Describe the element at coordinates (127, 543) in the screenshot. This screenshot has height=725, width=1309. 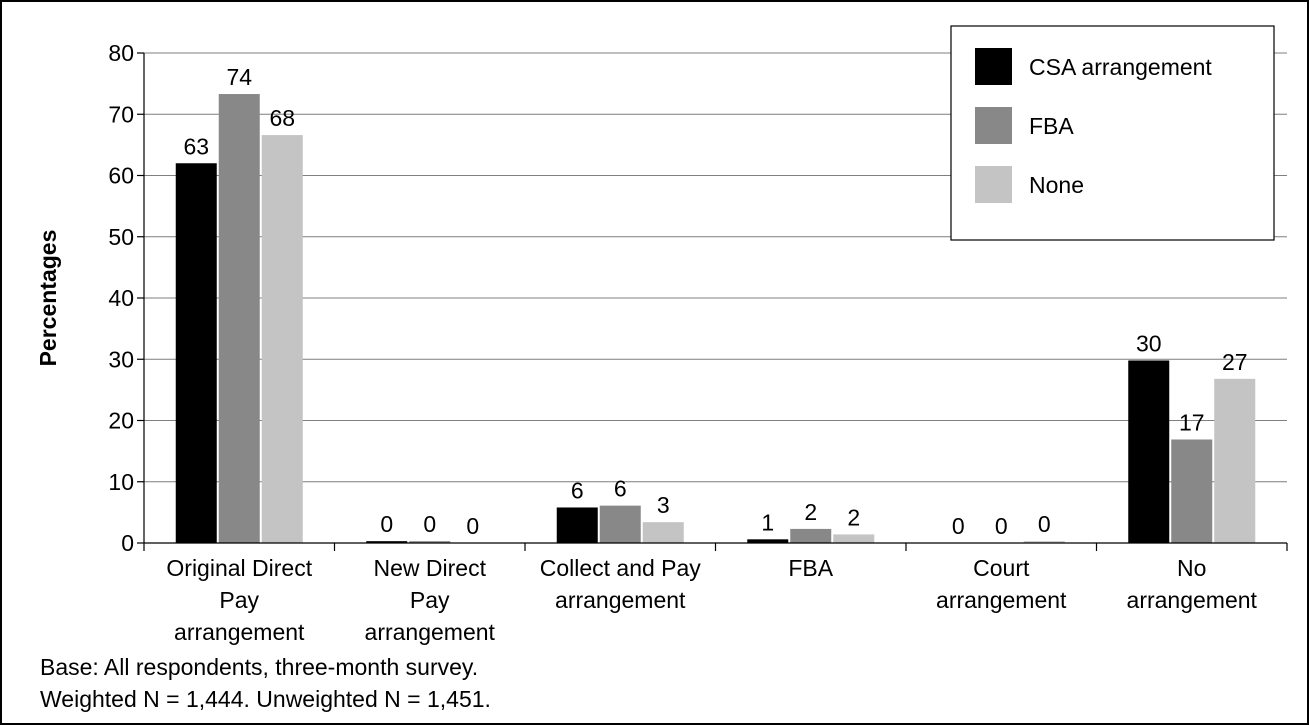
I see `y-tick-label: 0` at that location.